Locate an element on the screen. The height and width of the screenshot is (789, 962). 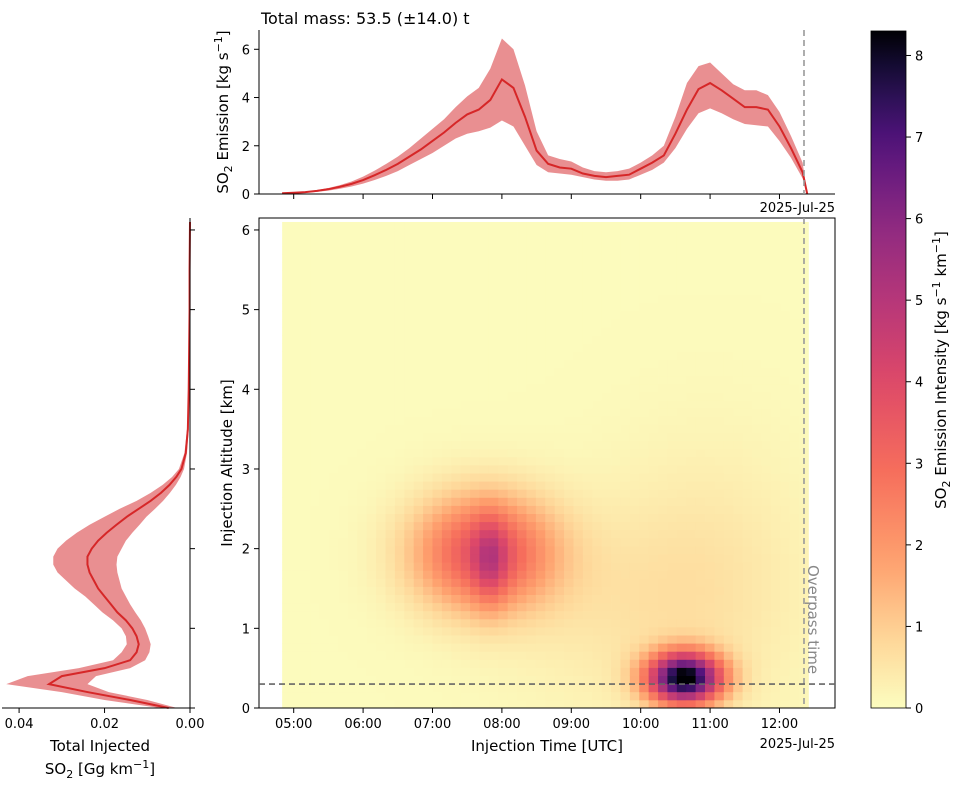
x-tick-label: 07:00 is located at coordinates (432, 724).